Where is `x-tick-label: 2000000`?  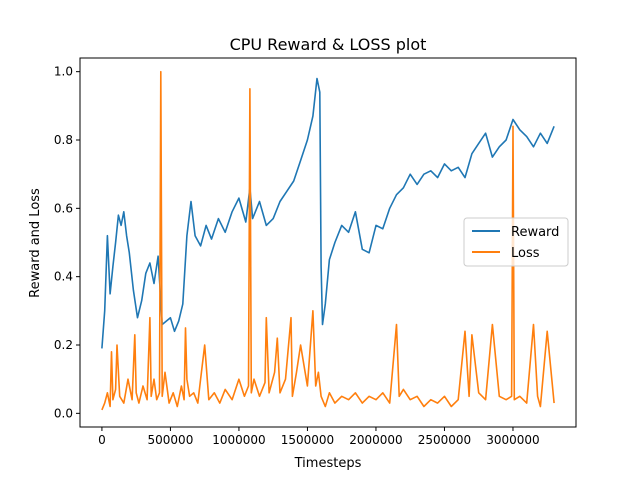
x-tick-label: 2000000 is located at coordinates (375, 440).